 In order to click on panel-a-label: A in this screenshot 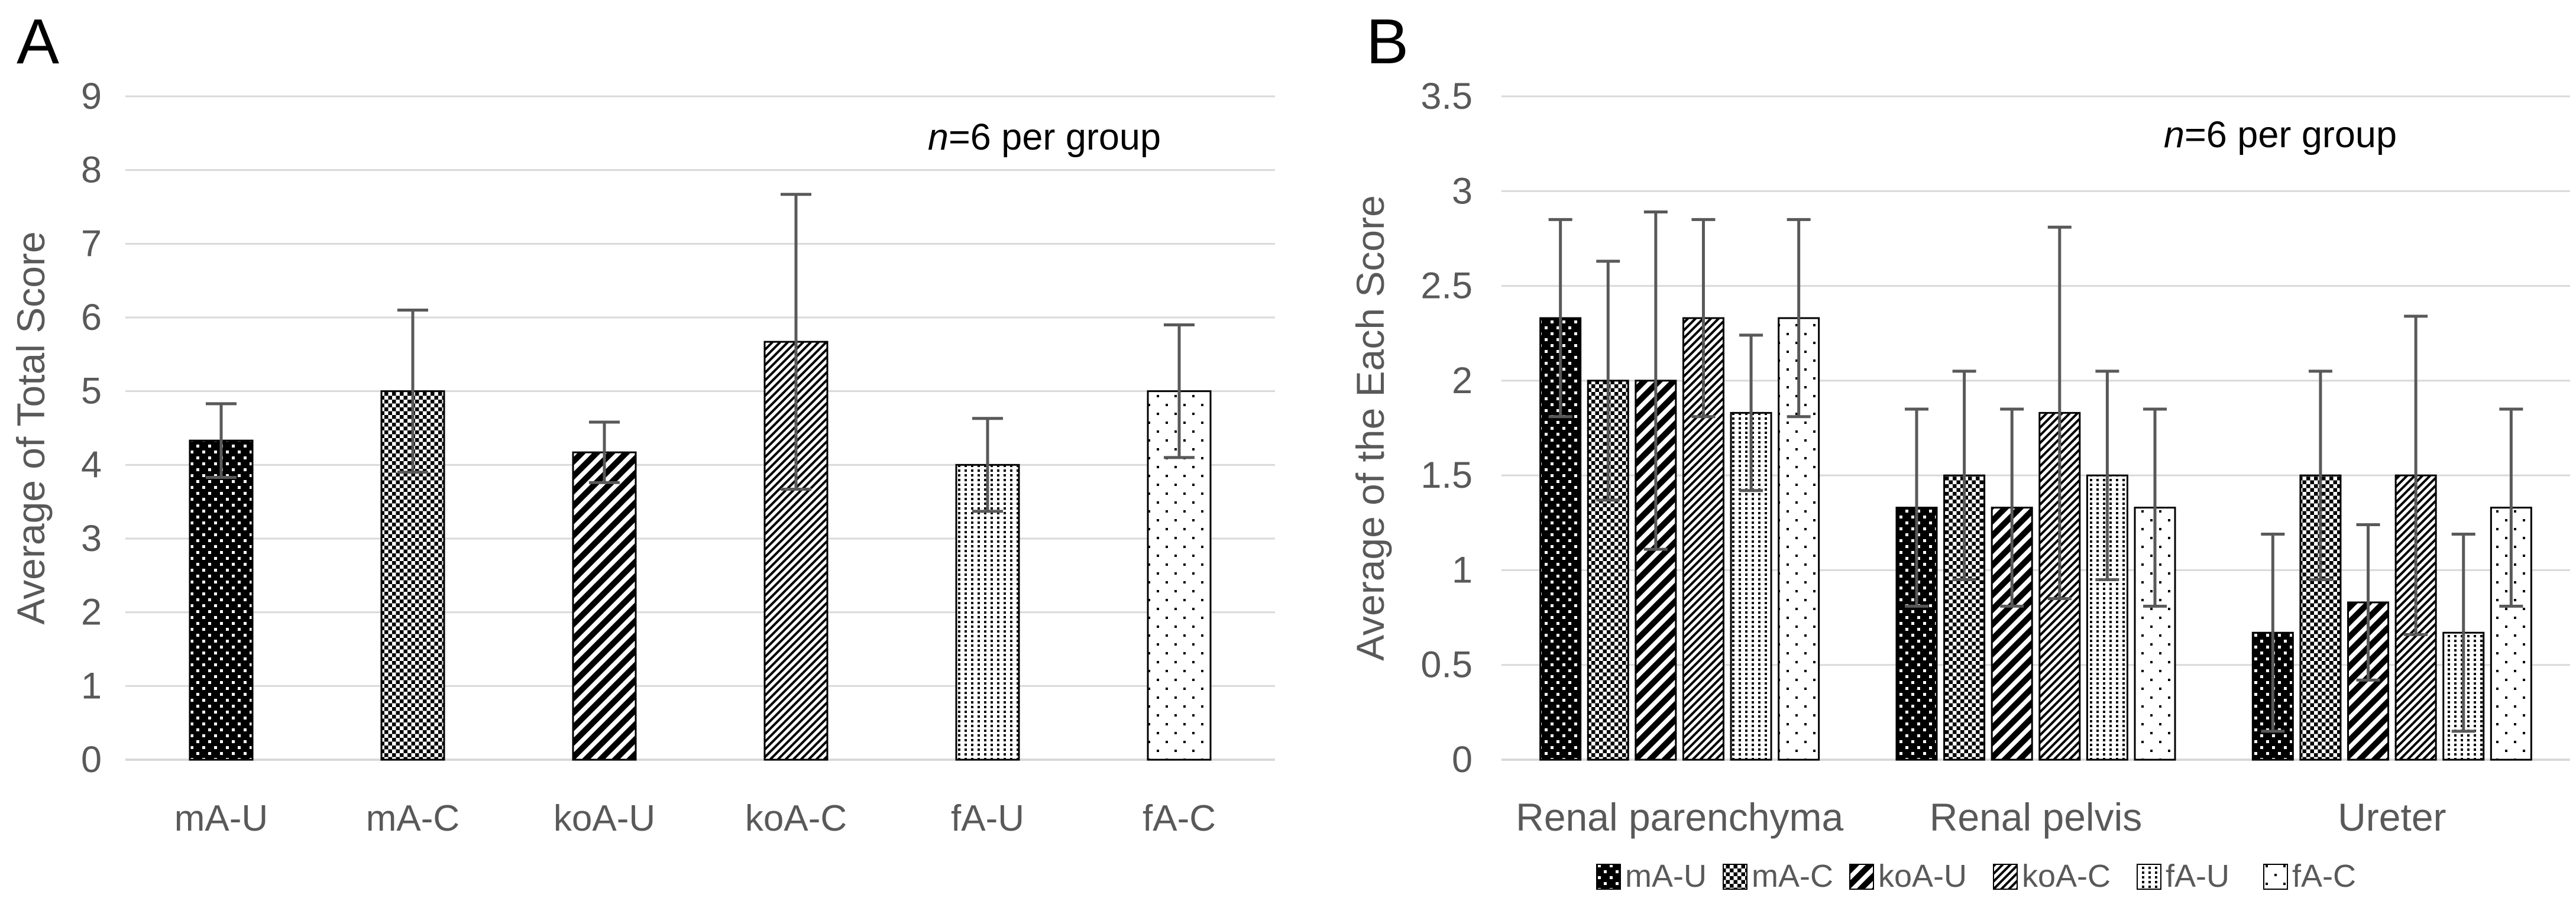, I will do `click(39, 41)`.